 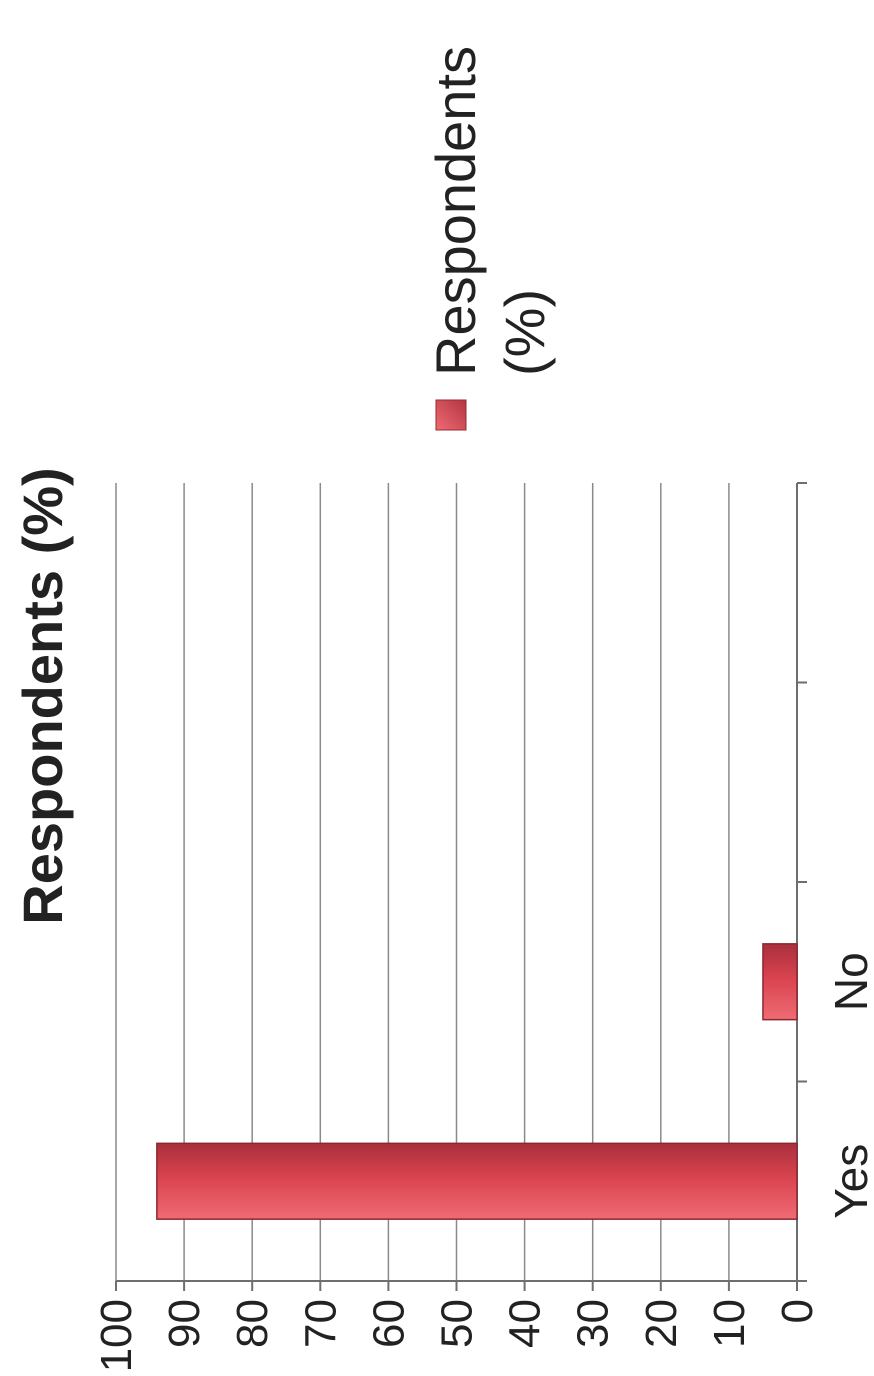 What do you see at coordinates (525, 1323) in the screenshot?
I see `tick-label-40: 40` at bounding box center [525, 1323].